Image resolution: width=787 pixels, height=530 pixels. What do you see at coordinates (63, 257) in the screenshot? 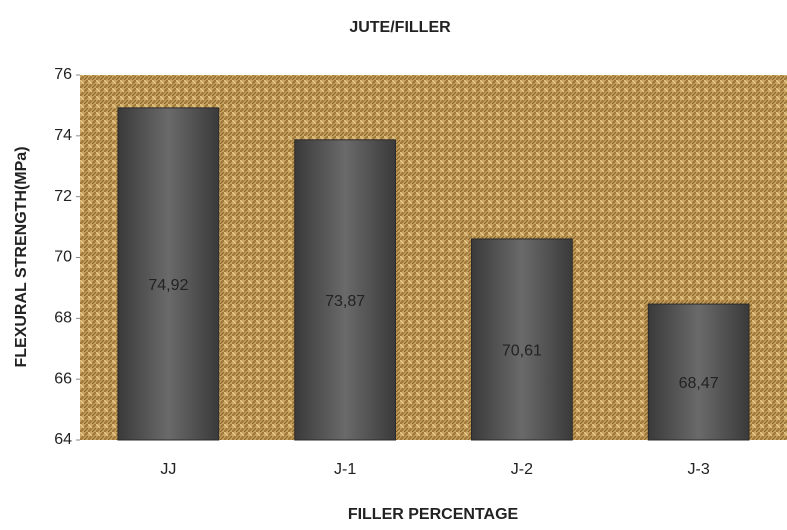
I see `y-tick-label: 70` at bounding box center [63, 257].